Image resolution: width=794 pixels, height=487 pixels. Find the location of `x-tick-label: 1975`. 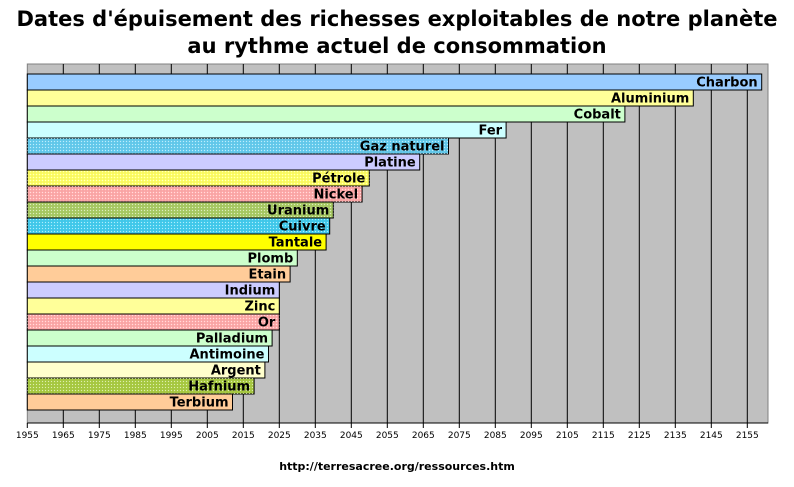

x-tick-label: 1975 is located at coordinates (99, 436).